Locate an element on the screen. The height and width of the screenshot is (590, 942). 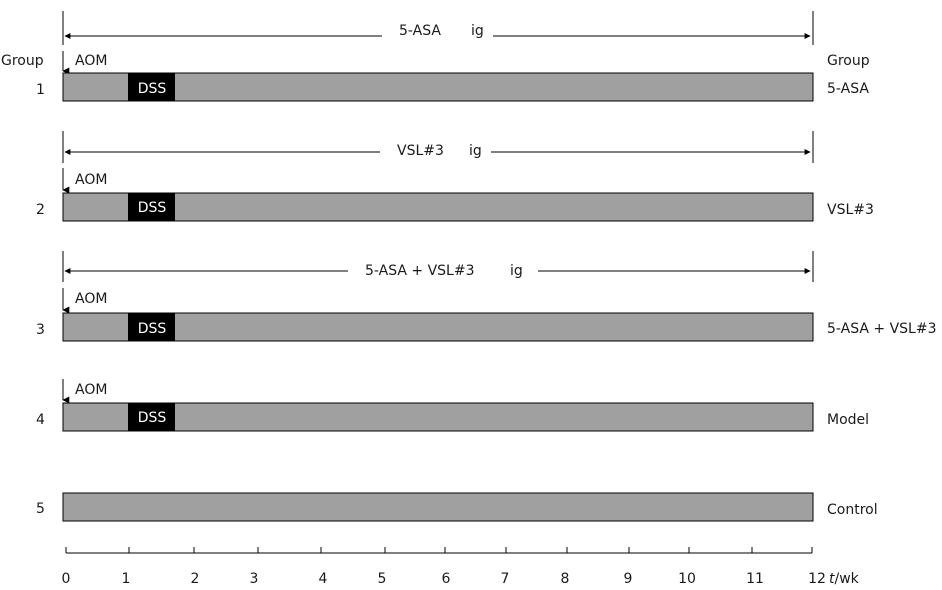
axis-tick-label: 11 is located at coordinates (755, 579).